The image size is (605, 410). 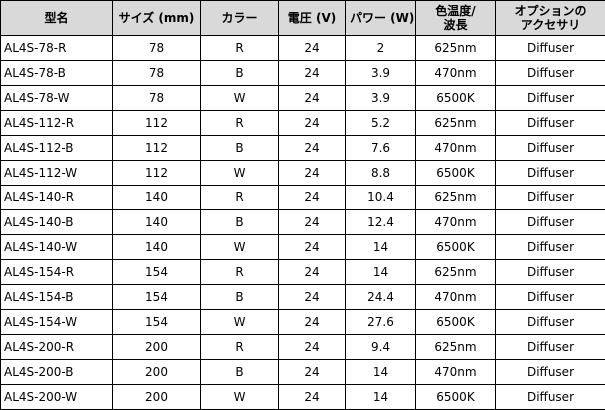 I want to click on table-cell: AL4S-78-R, so click(x=56, y=48).